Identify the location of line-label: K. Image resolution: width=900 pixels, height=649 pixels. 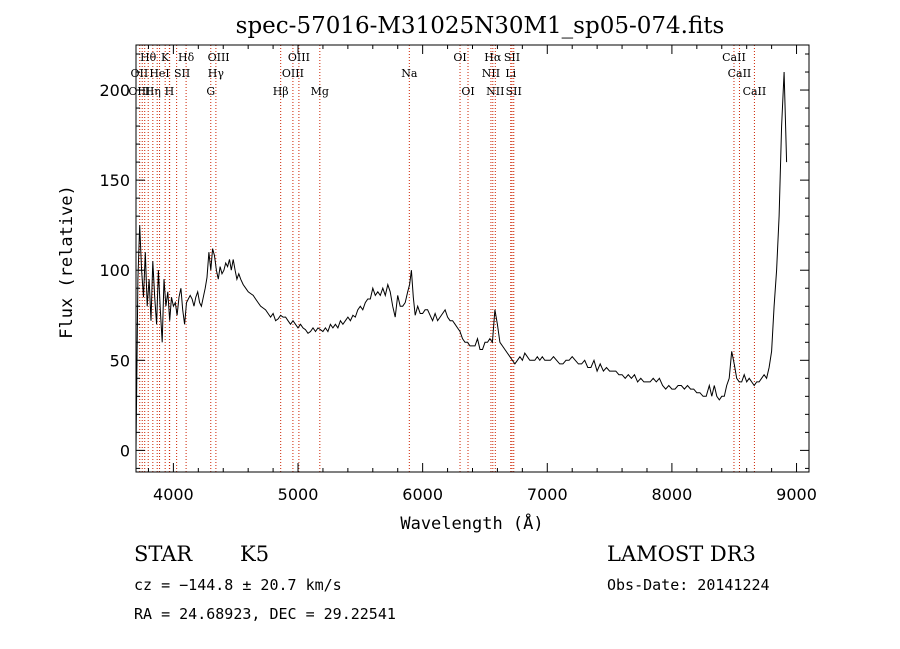
(165, 57).